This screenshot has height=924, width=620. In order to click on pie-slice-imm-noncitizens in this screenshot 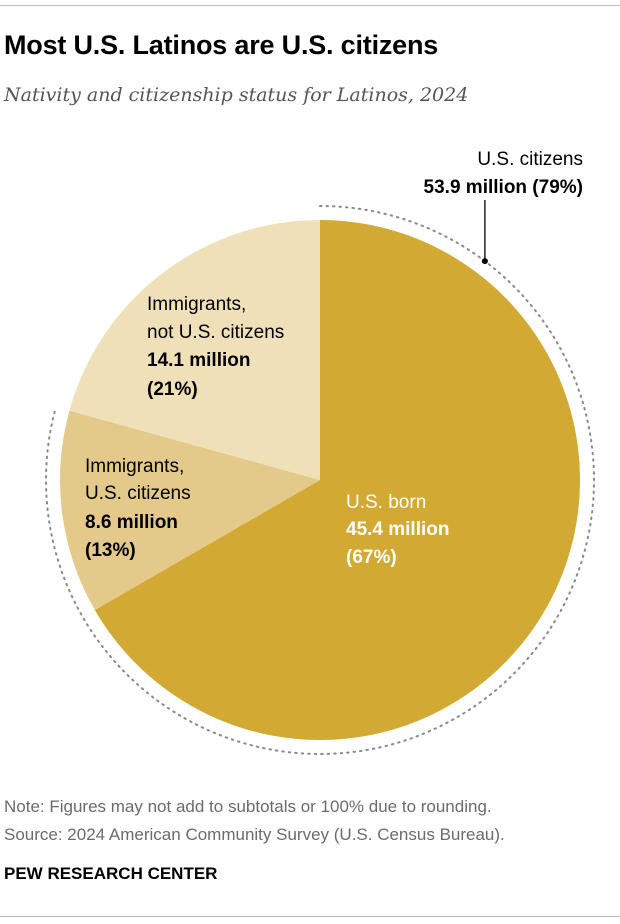, I will do `click(194, 350)`.